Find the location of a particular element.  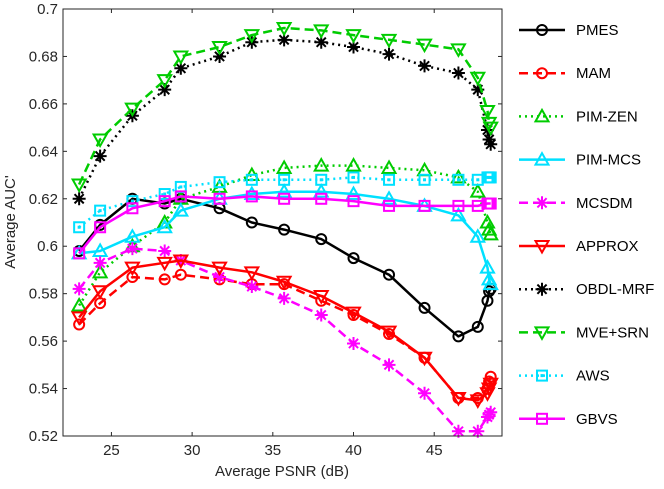

legend-item-approx: APPROX is located at coordinates (579, 246).